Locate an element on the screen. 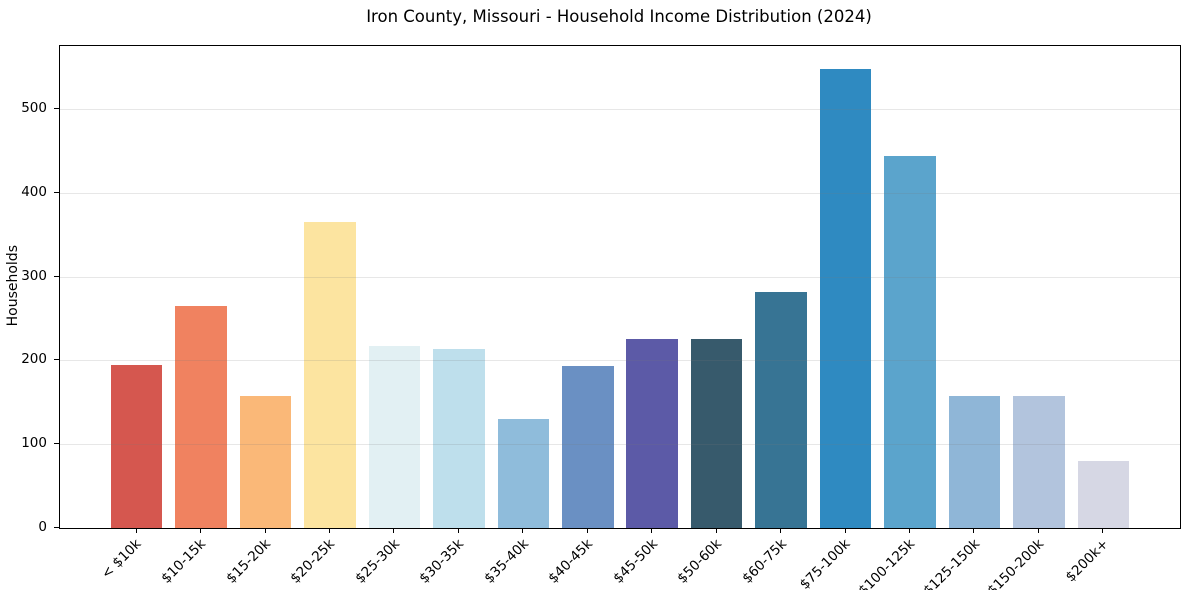  x-tick-label-5: $30-35k is located at coordinates (442, 561).